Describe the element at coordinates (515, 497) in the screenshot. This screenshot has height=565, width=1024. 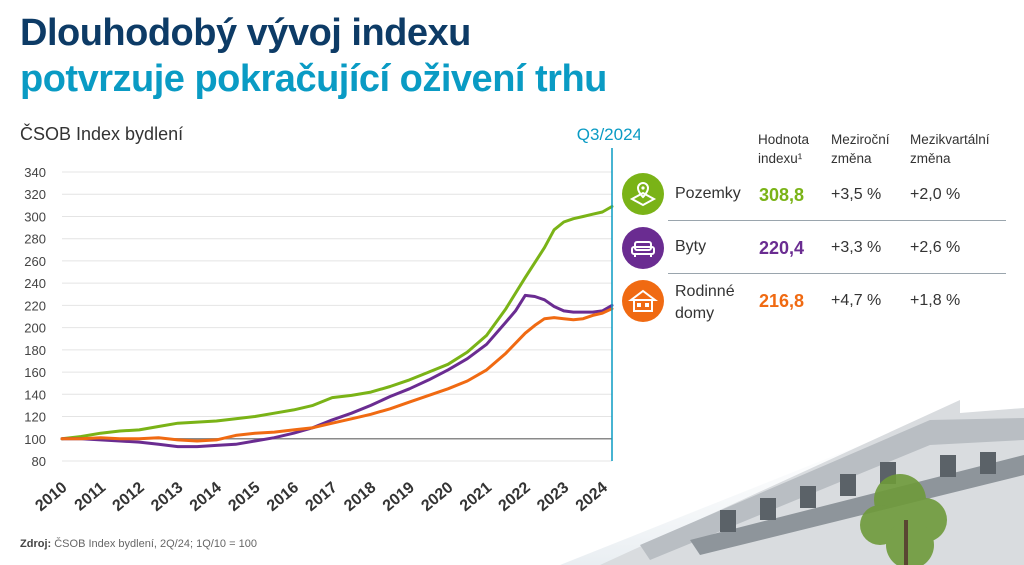
I see `x-tick-label: 2022` at that location.